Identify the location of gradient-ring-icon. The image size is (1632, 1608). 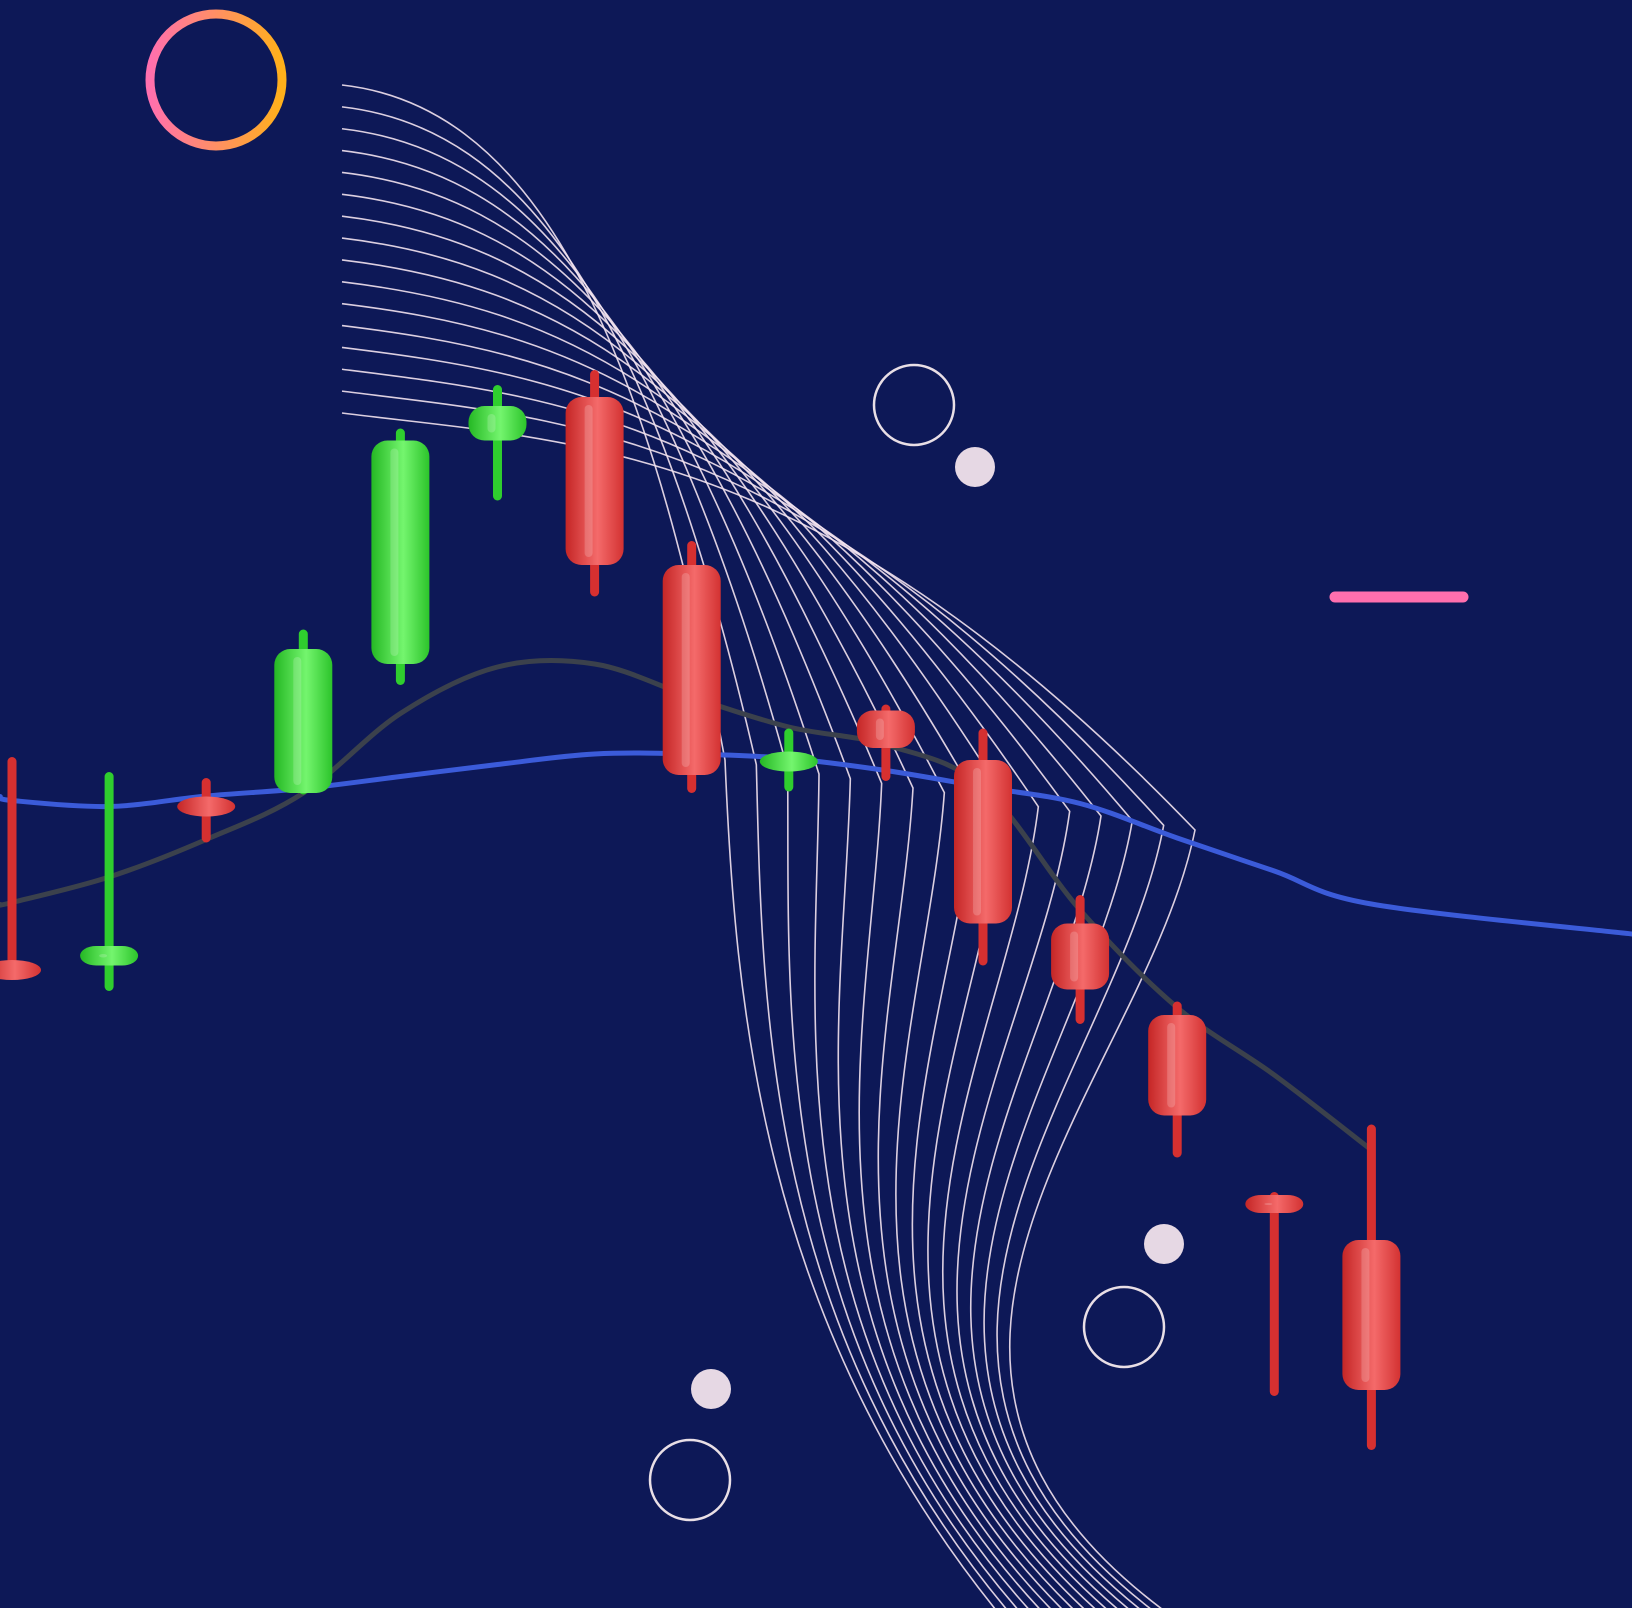
(216, 80).